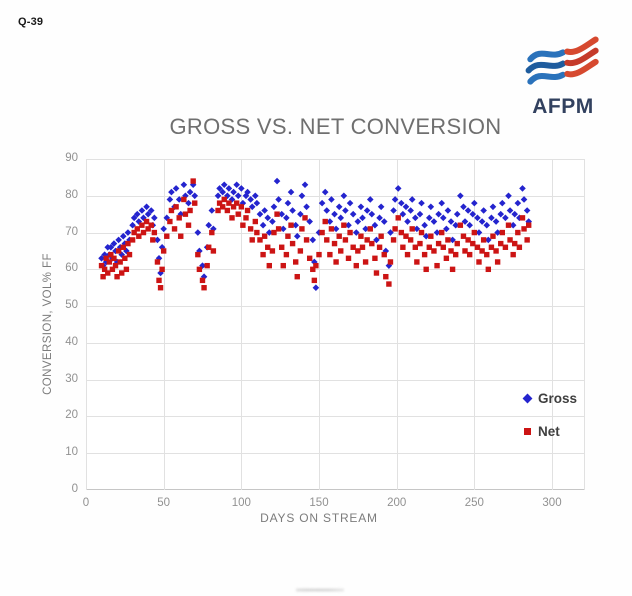  Describe the element at coordinates (71, 341) in the screenshot. I see `y-tick-label: 40` at that location.